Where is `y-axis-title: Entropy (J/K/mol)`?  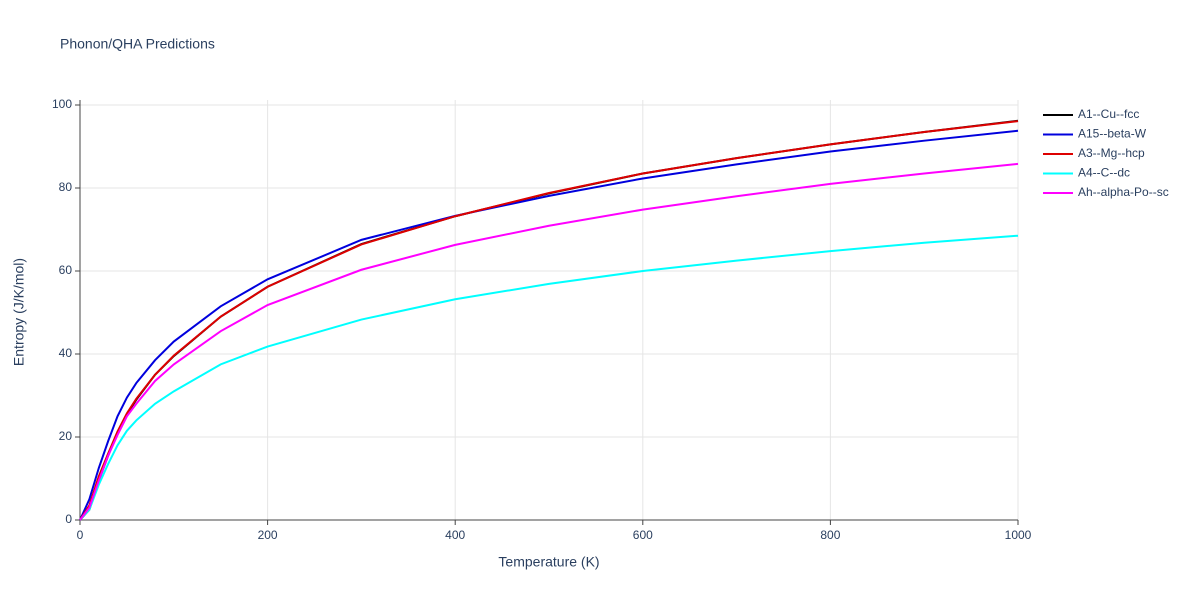
y-axis-title: Entropy (J/K/mol) is located at coordinates (19, 312).